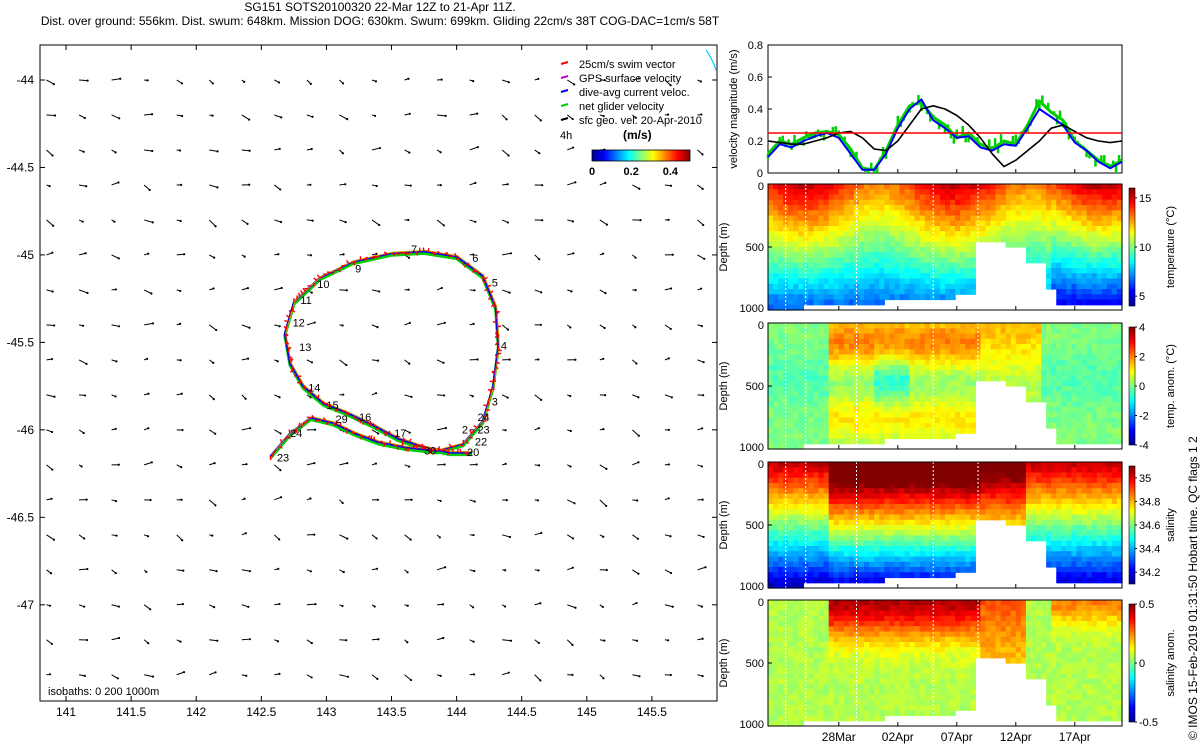 Image resolution: width=1200 pixels, height=750 pixels. Describe the element at coordinates (400, 434) in the screenshot. I see `day-label: 17` at that location.